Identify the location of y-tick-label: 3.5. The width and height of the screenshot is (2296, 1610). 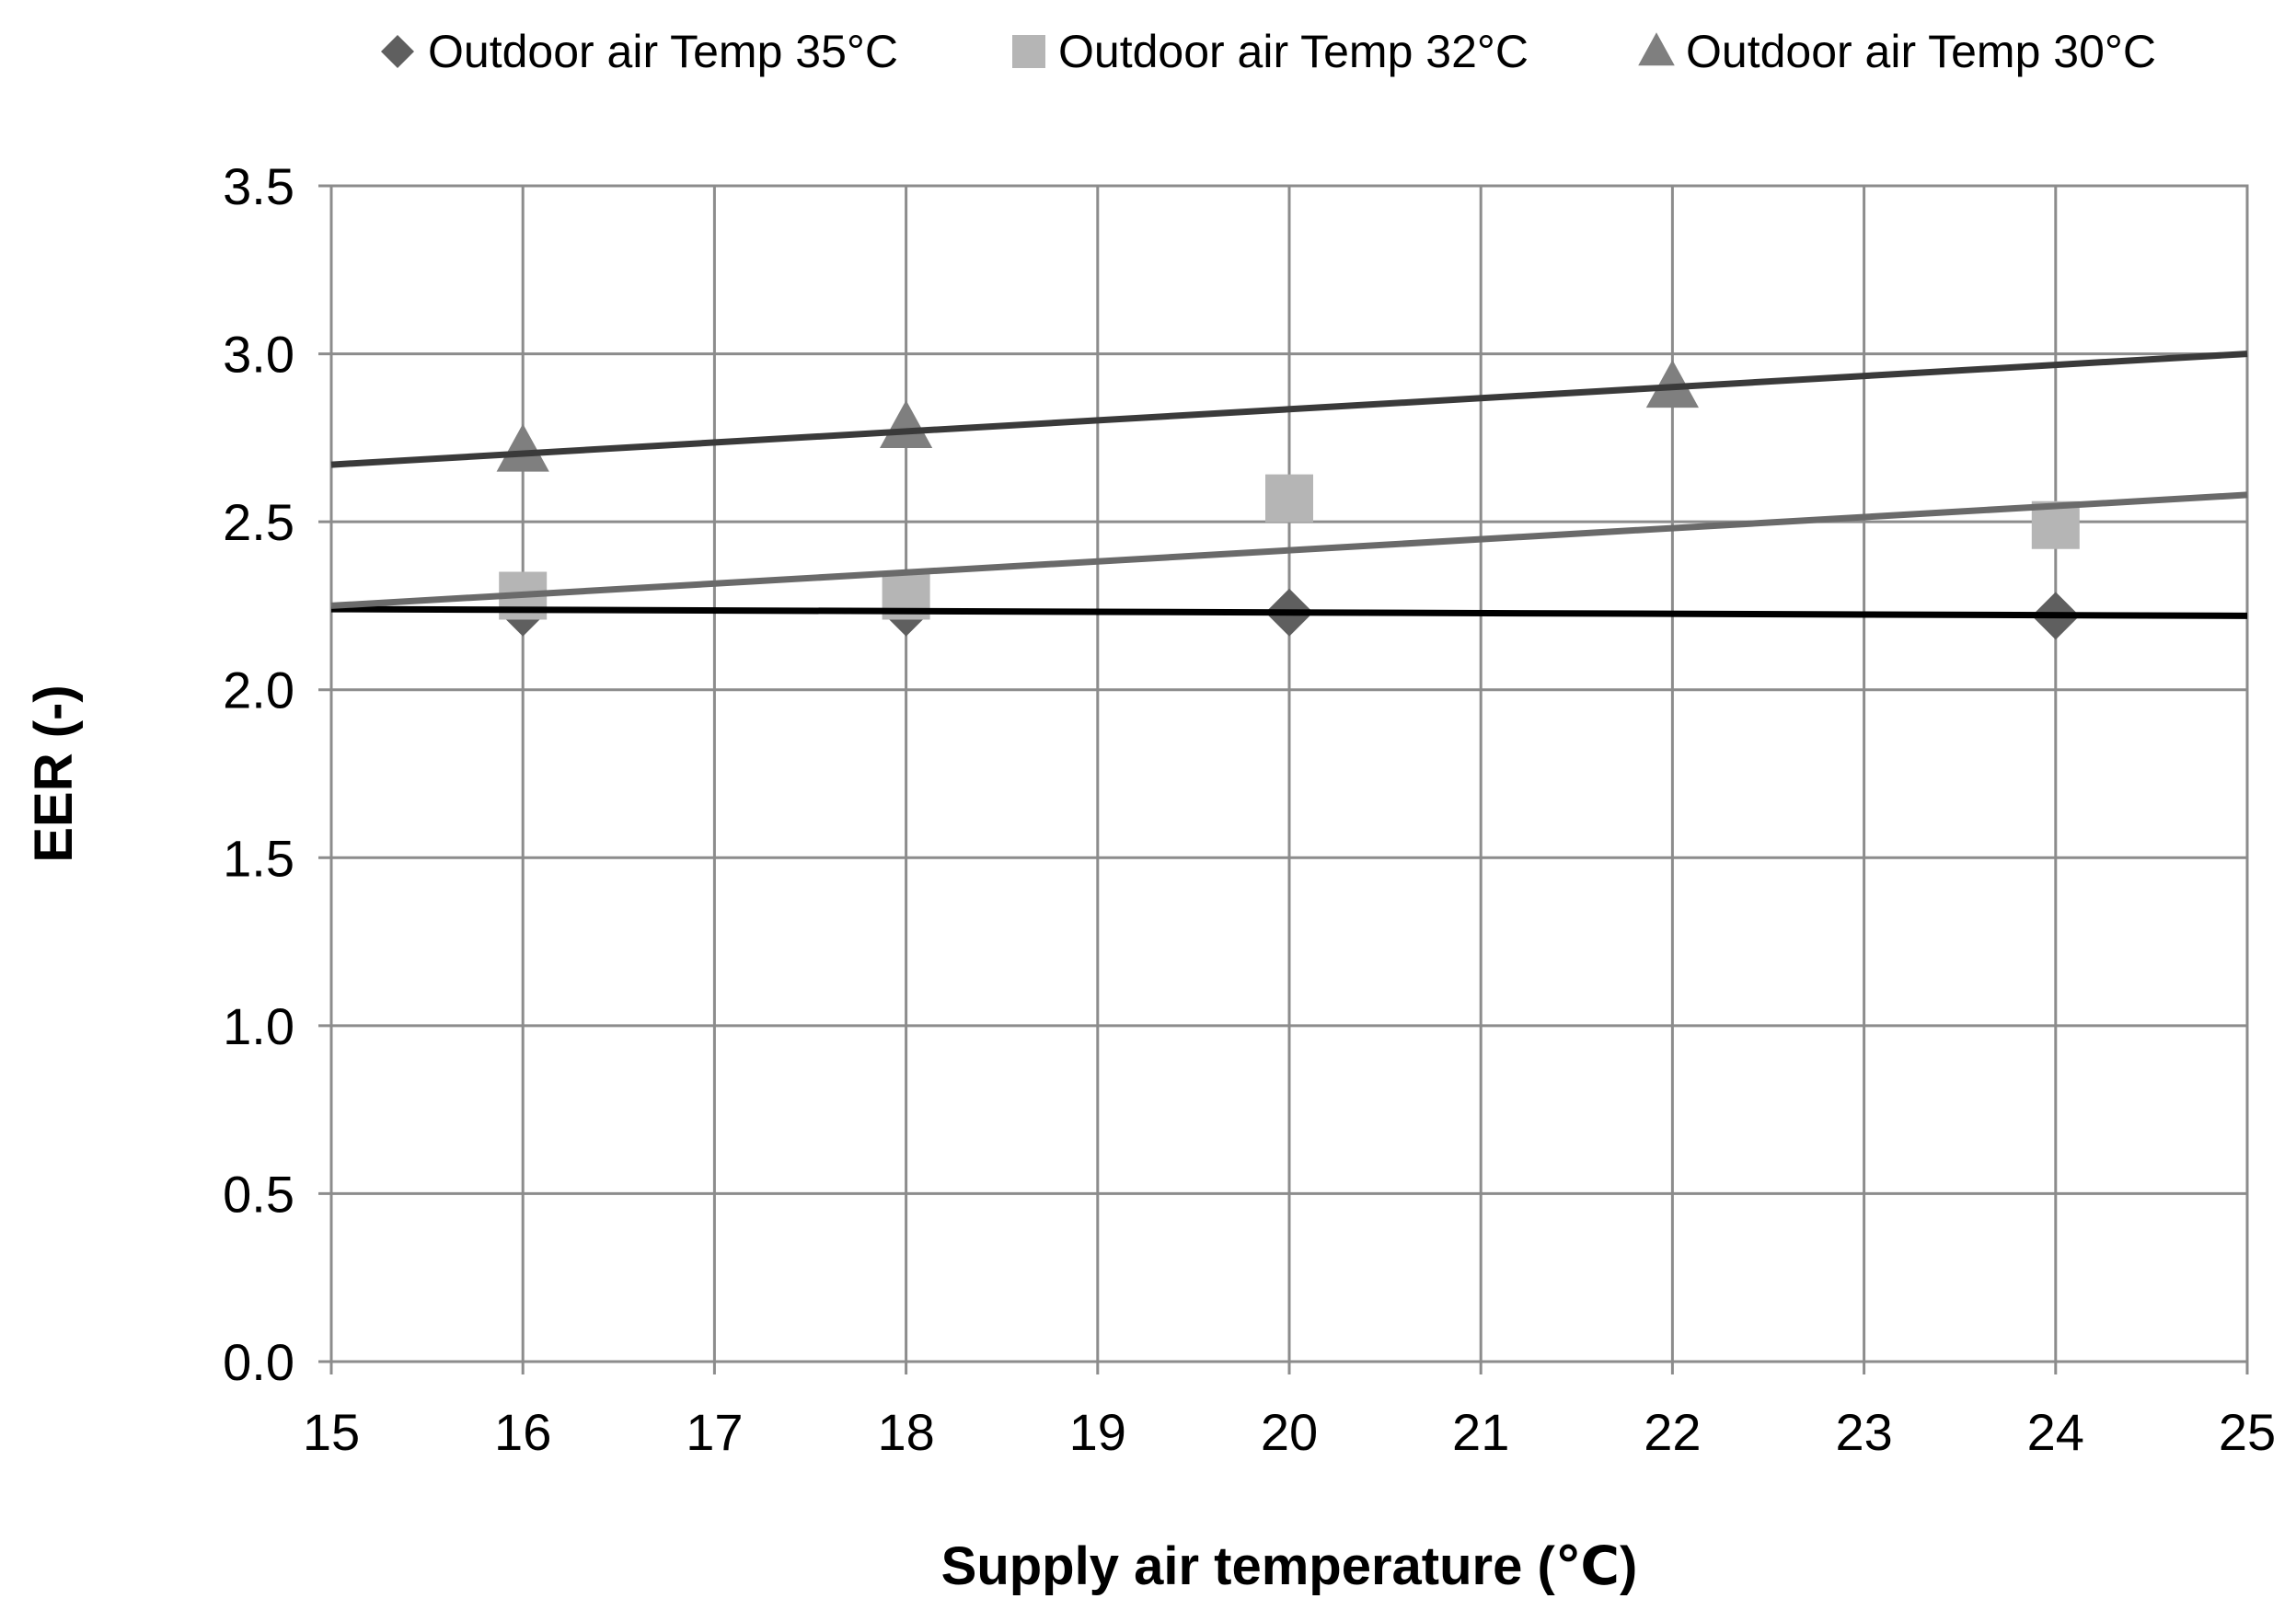
(258, 186).